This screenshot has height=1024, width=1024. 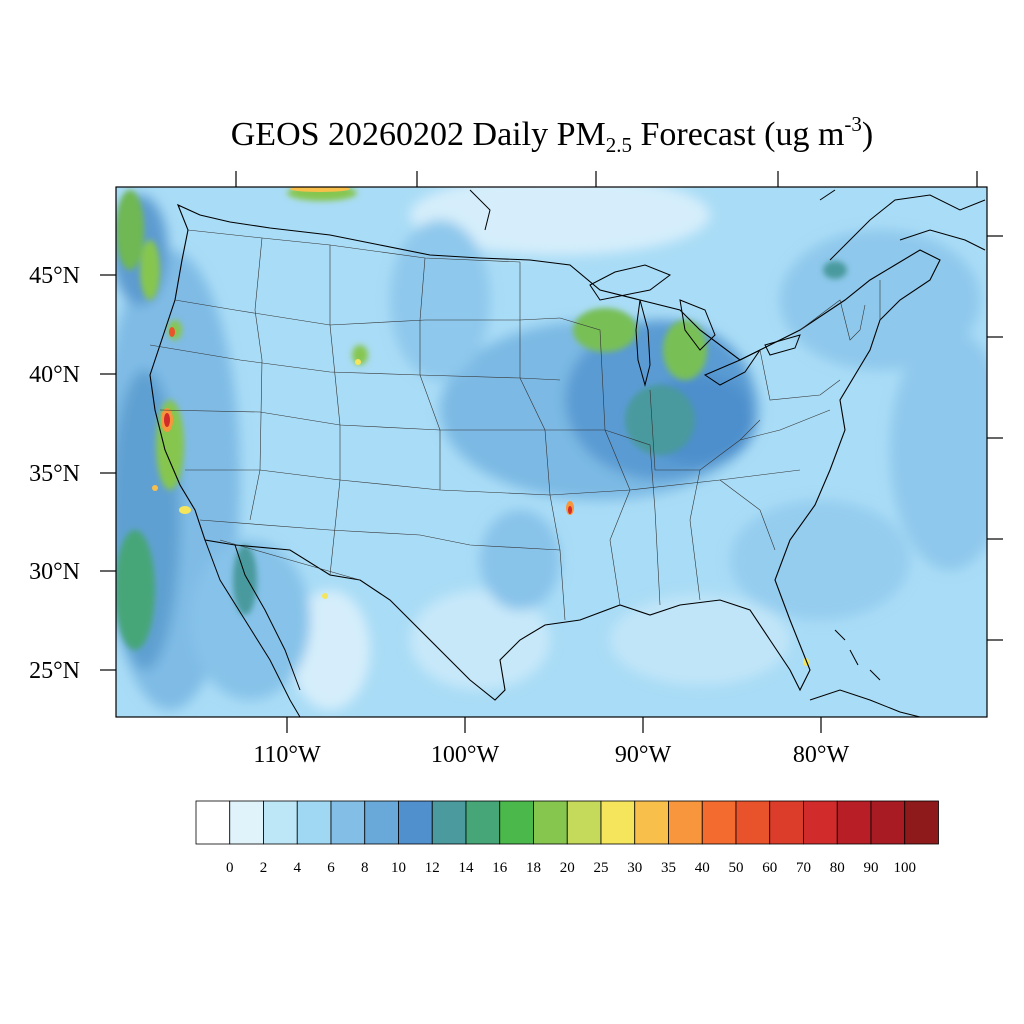 I want to click on colorbar-label: 80, so click(x=837, y=868).